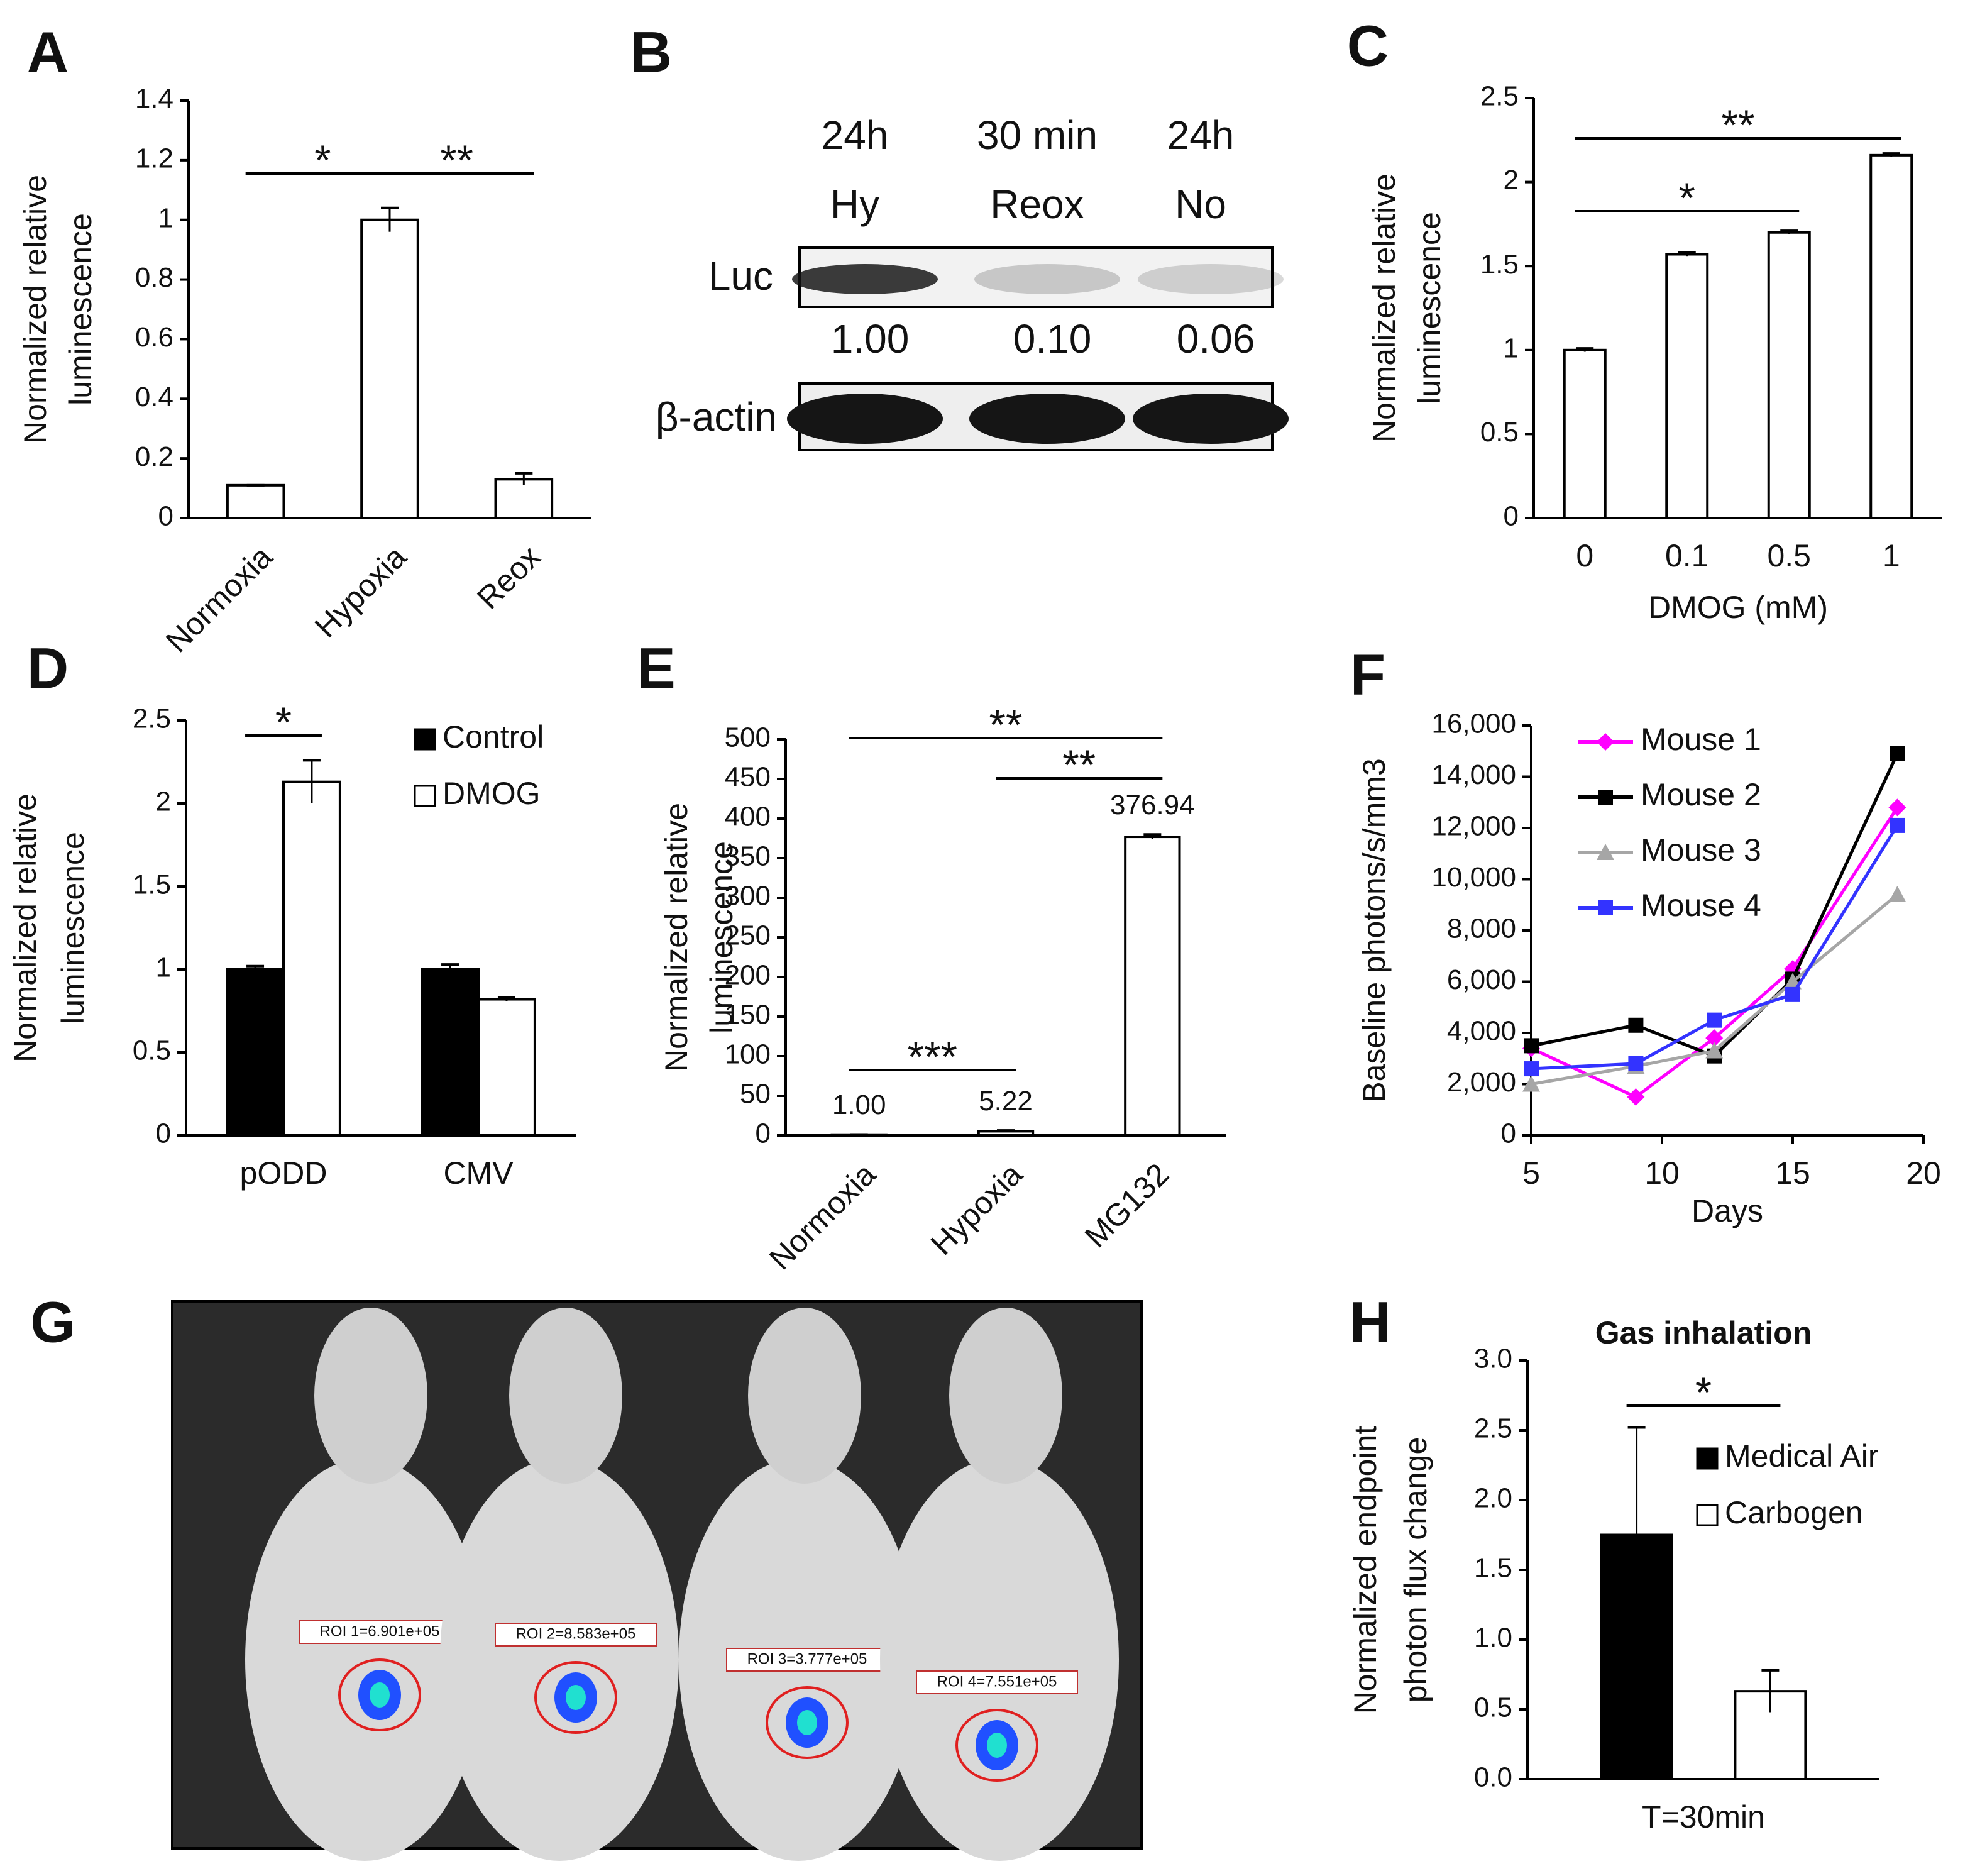 This screenshot has width=1975, height=1876. Describe the element at coordinates (748, 817) in the screenshot. I see `y-tick-label: 400` at that location.